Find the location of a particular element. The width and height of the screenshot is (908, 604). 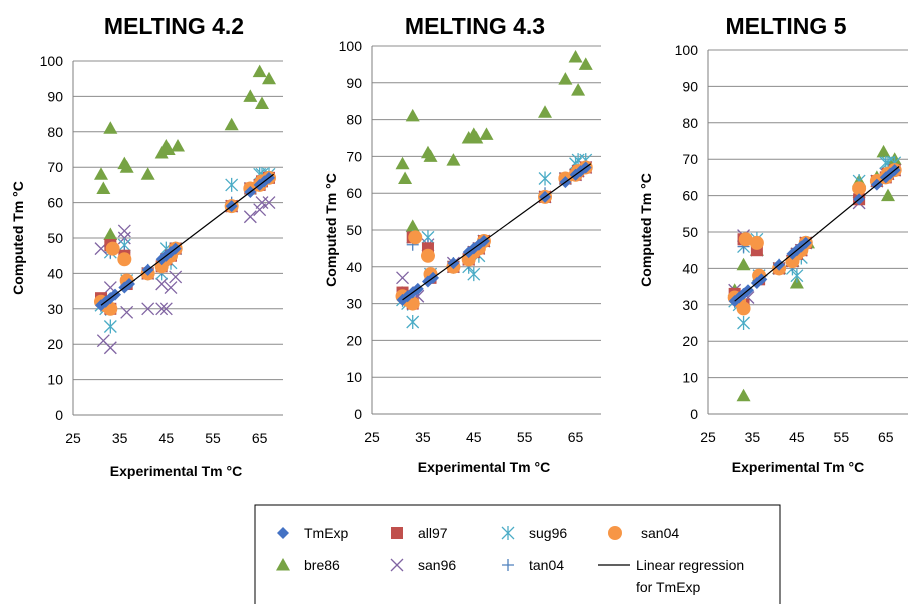

legend-marker-bre86 is located at coordinates (283, 564).